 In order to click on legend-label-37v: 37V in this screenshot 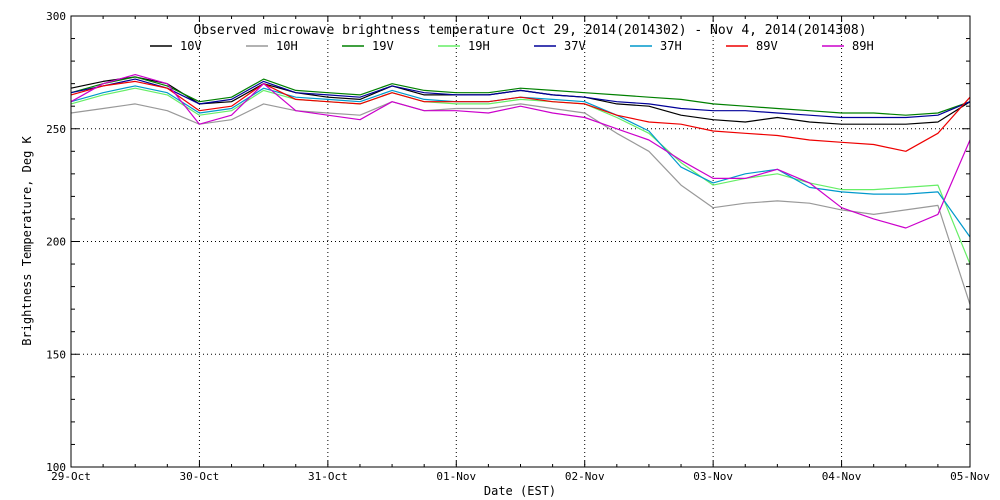, I will do `click(575, 46)`.